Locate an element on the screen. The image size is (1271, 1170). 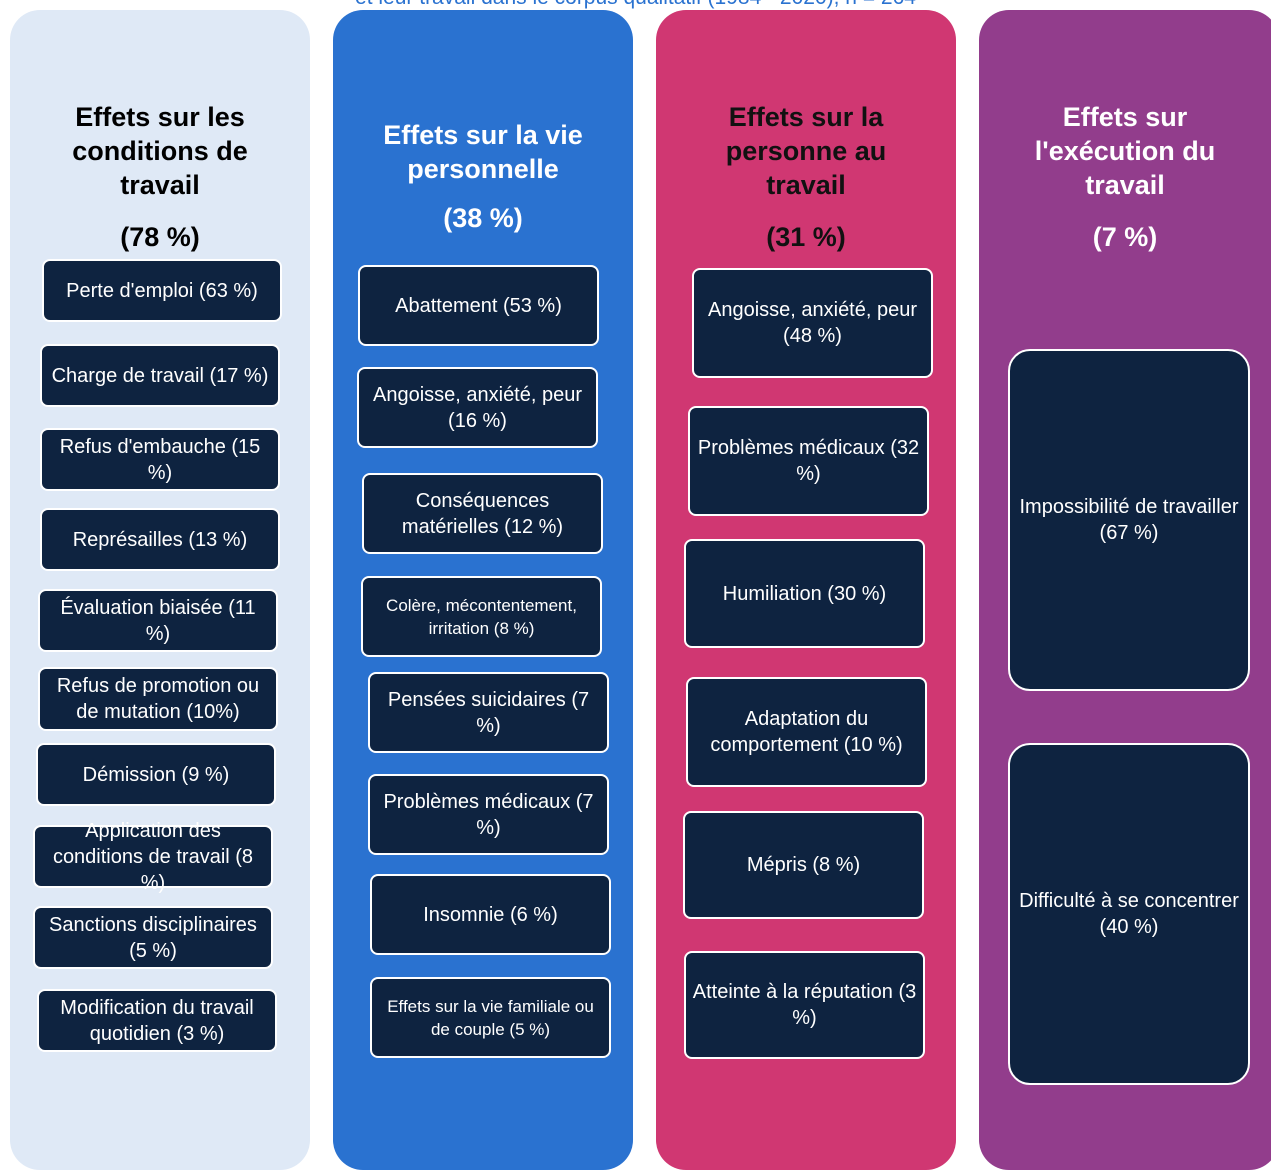
effect-box: Mépris (8 %) is located at coordinates (803, 865).